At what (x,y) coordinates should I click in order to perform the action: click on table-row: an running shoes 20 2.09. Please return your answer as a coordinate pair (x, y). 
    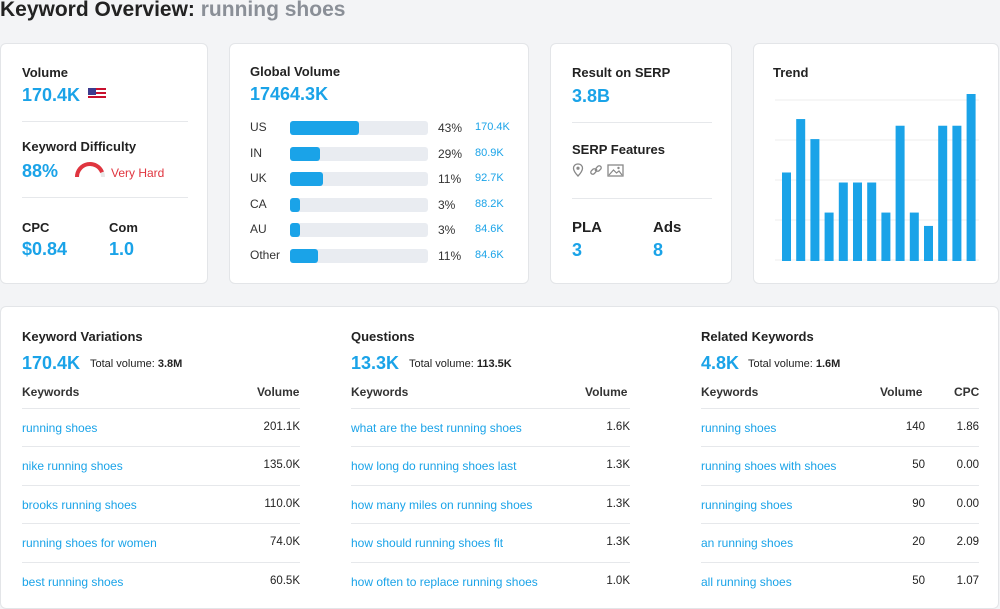
    Looking at the image, I should click on (840, 542).